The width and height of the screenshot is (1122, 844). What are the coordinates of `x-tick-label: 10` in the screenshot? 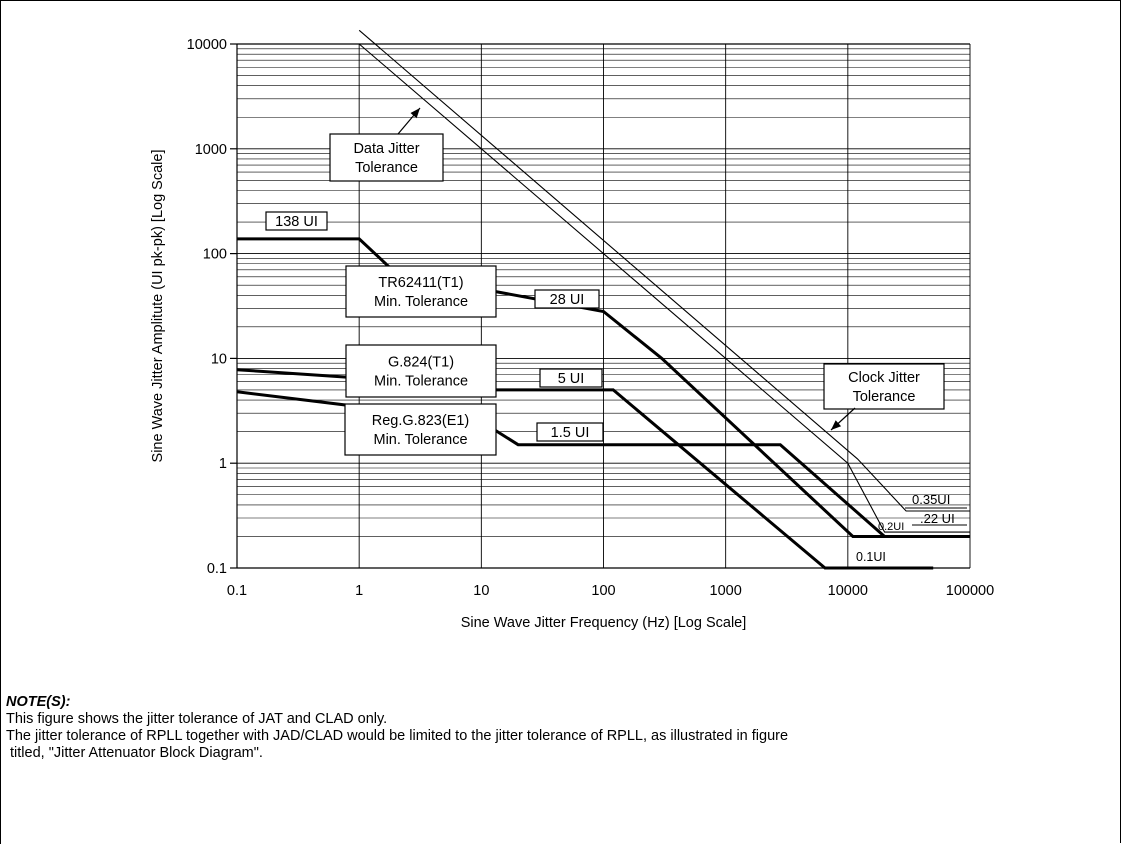 It's located at (481, 591).